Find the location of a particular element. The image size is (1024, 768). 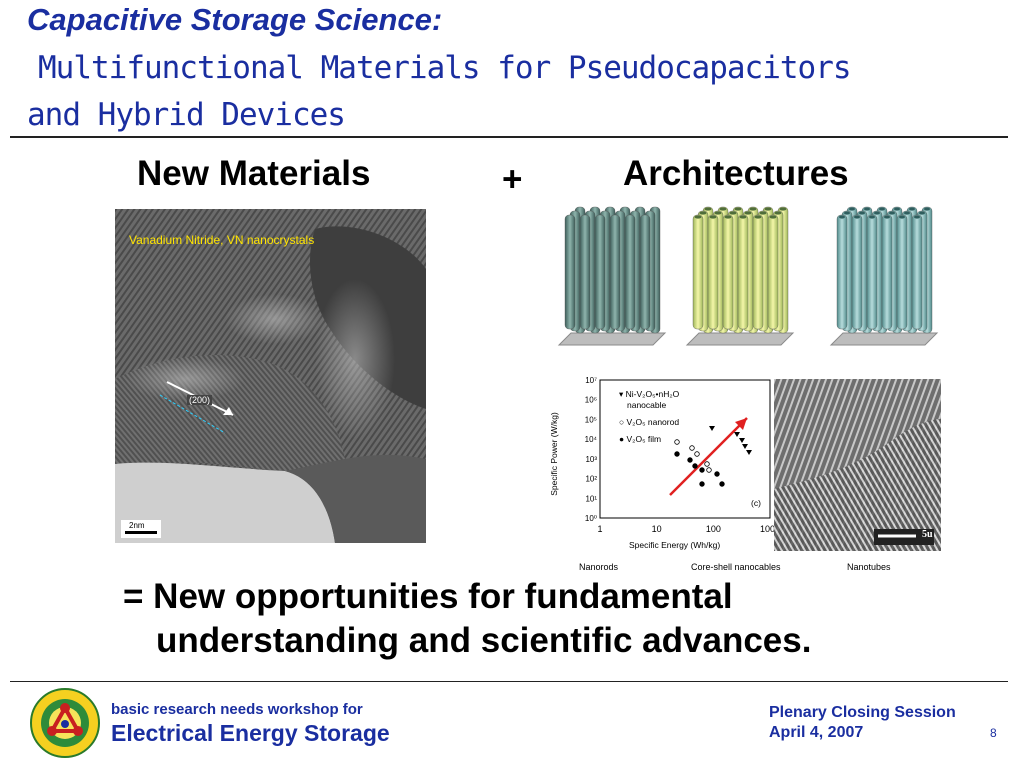

rod-arrays is located at coordinates (748, 276).